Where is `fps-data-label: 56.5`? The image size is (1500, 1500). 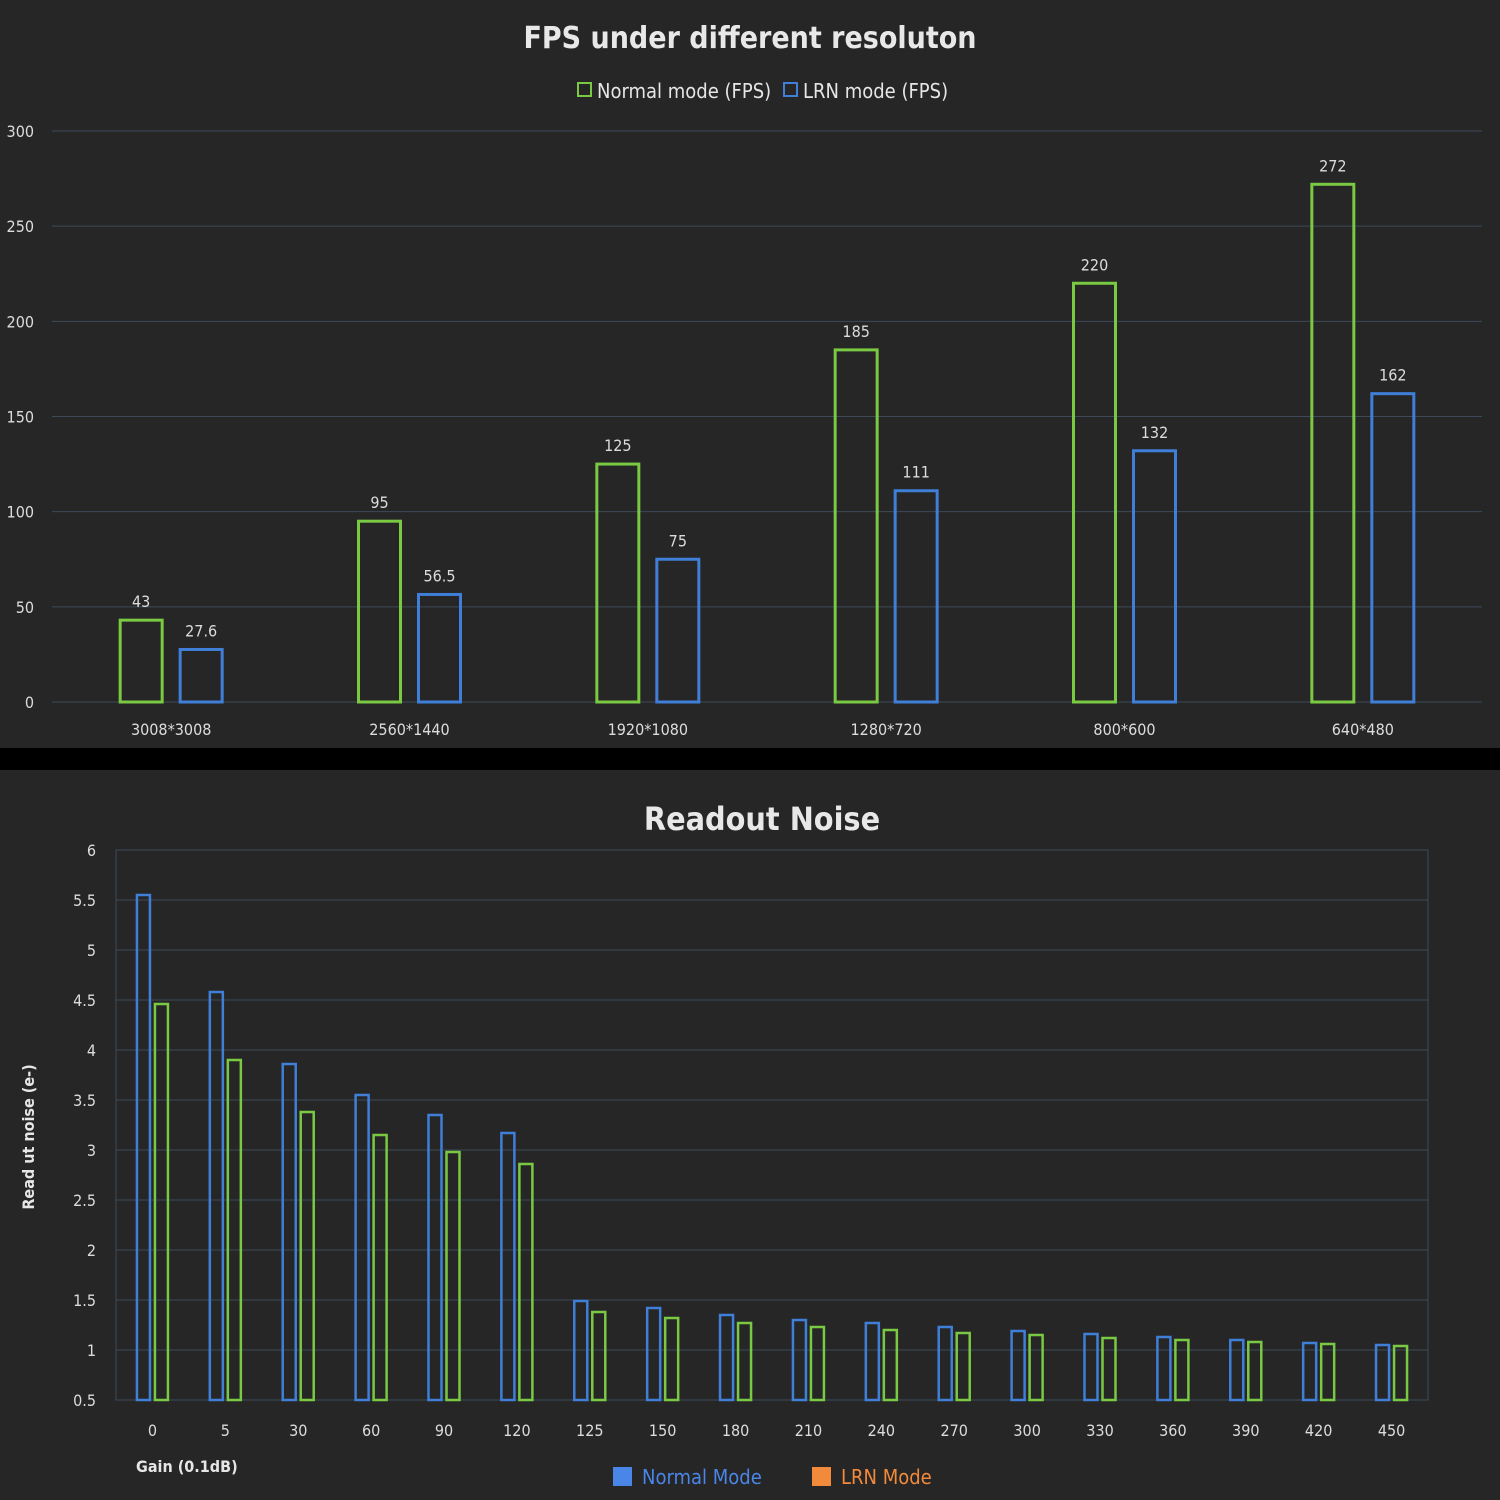
fps-data-label: 56.5 is located at coordinates (439, 575).